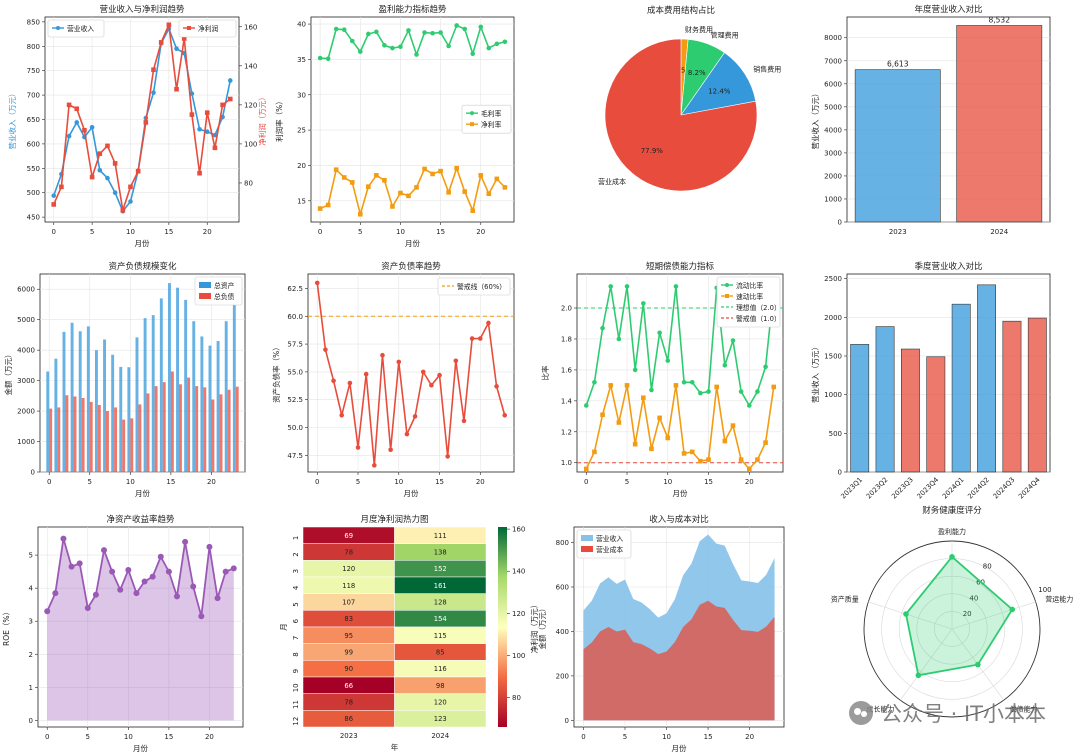  What do you see at coordinates (518, 572) in the screenshot?
I see `colorbar-tick-label: 140` at bounding box center [518, 572].